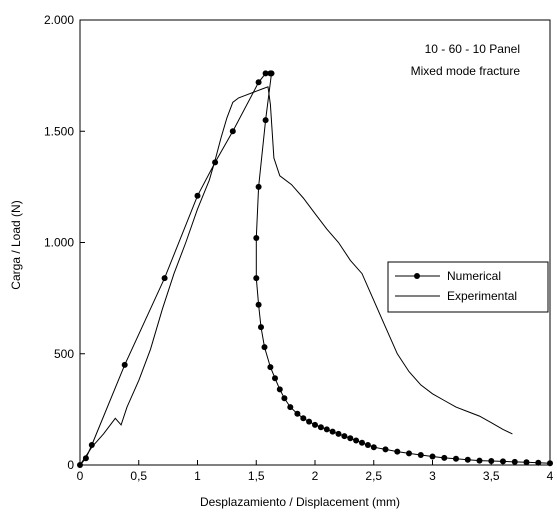 The height and width of the screenshot is (525, 557). What do you see at coordinates (491, 476) in the screenshot?
I see `x-tick-label: 3,5` at bounding box center [491, 476].